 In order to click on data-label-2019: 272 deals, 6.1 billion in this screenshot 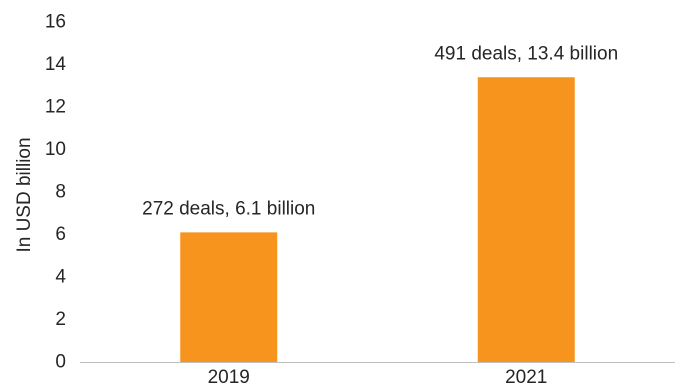, I will do `click(228, 208)`.